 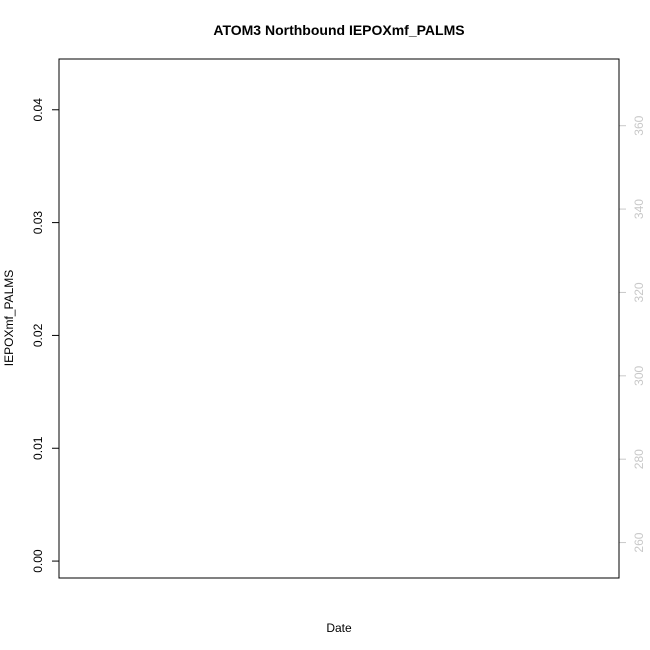 I want to click on y-tick-label: 0.01, so click(x=38, y=448).